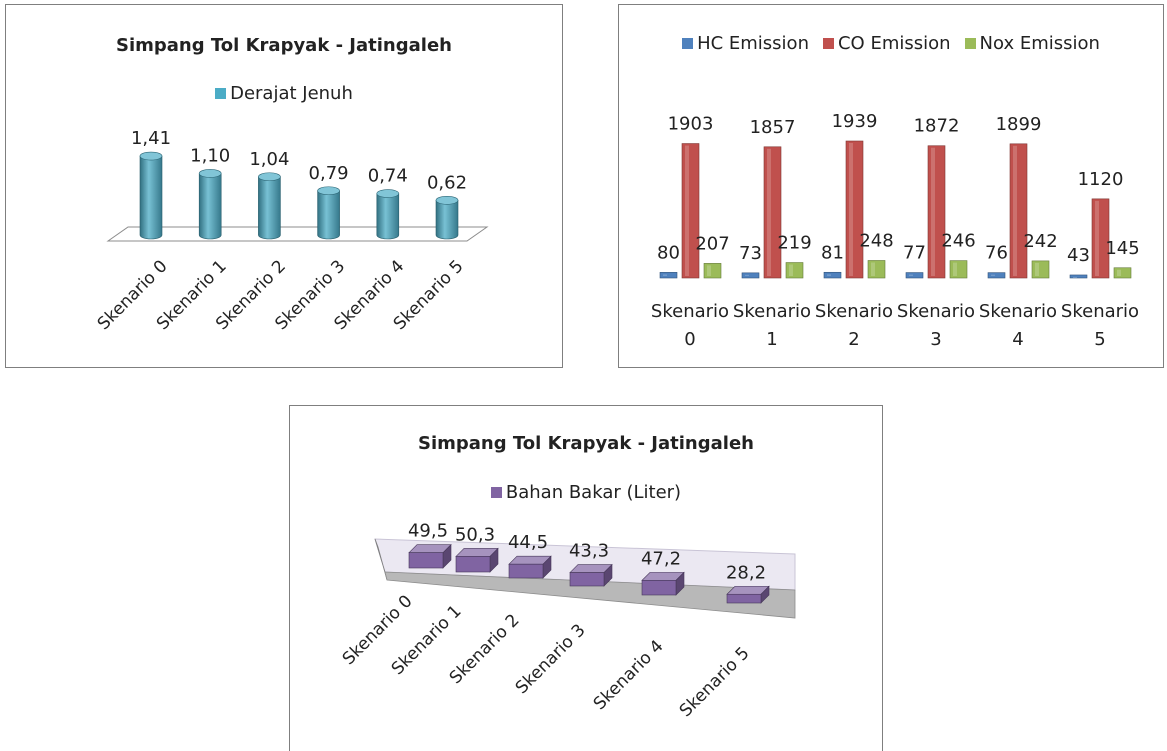  What do you see at coordinates (1039, 43) in the screenshot?
I see `legend-label: Nox Emission` at bounding box center [1039, 43].